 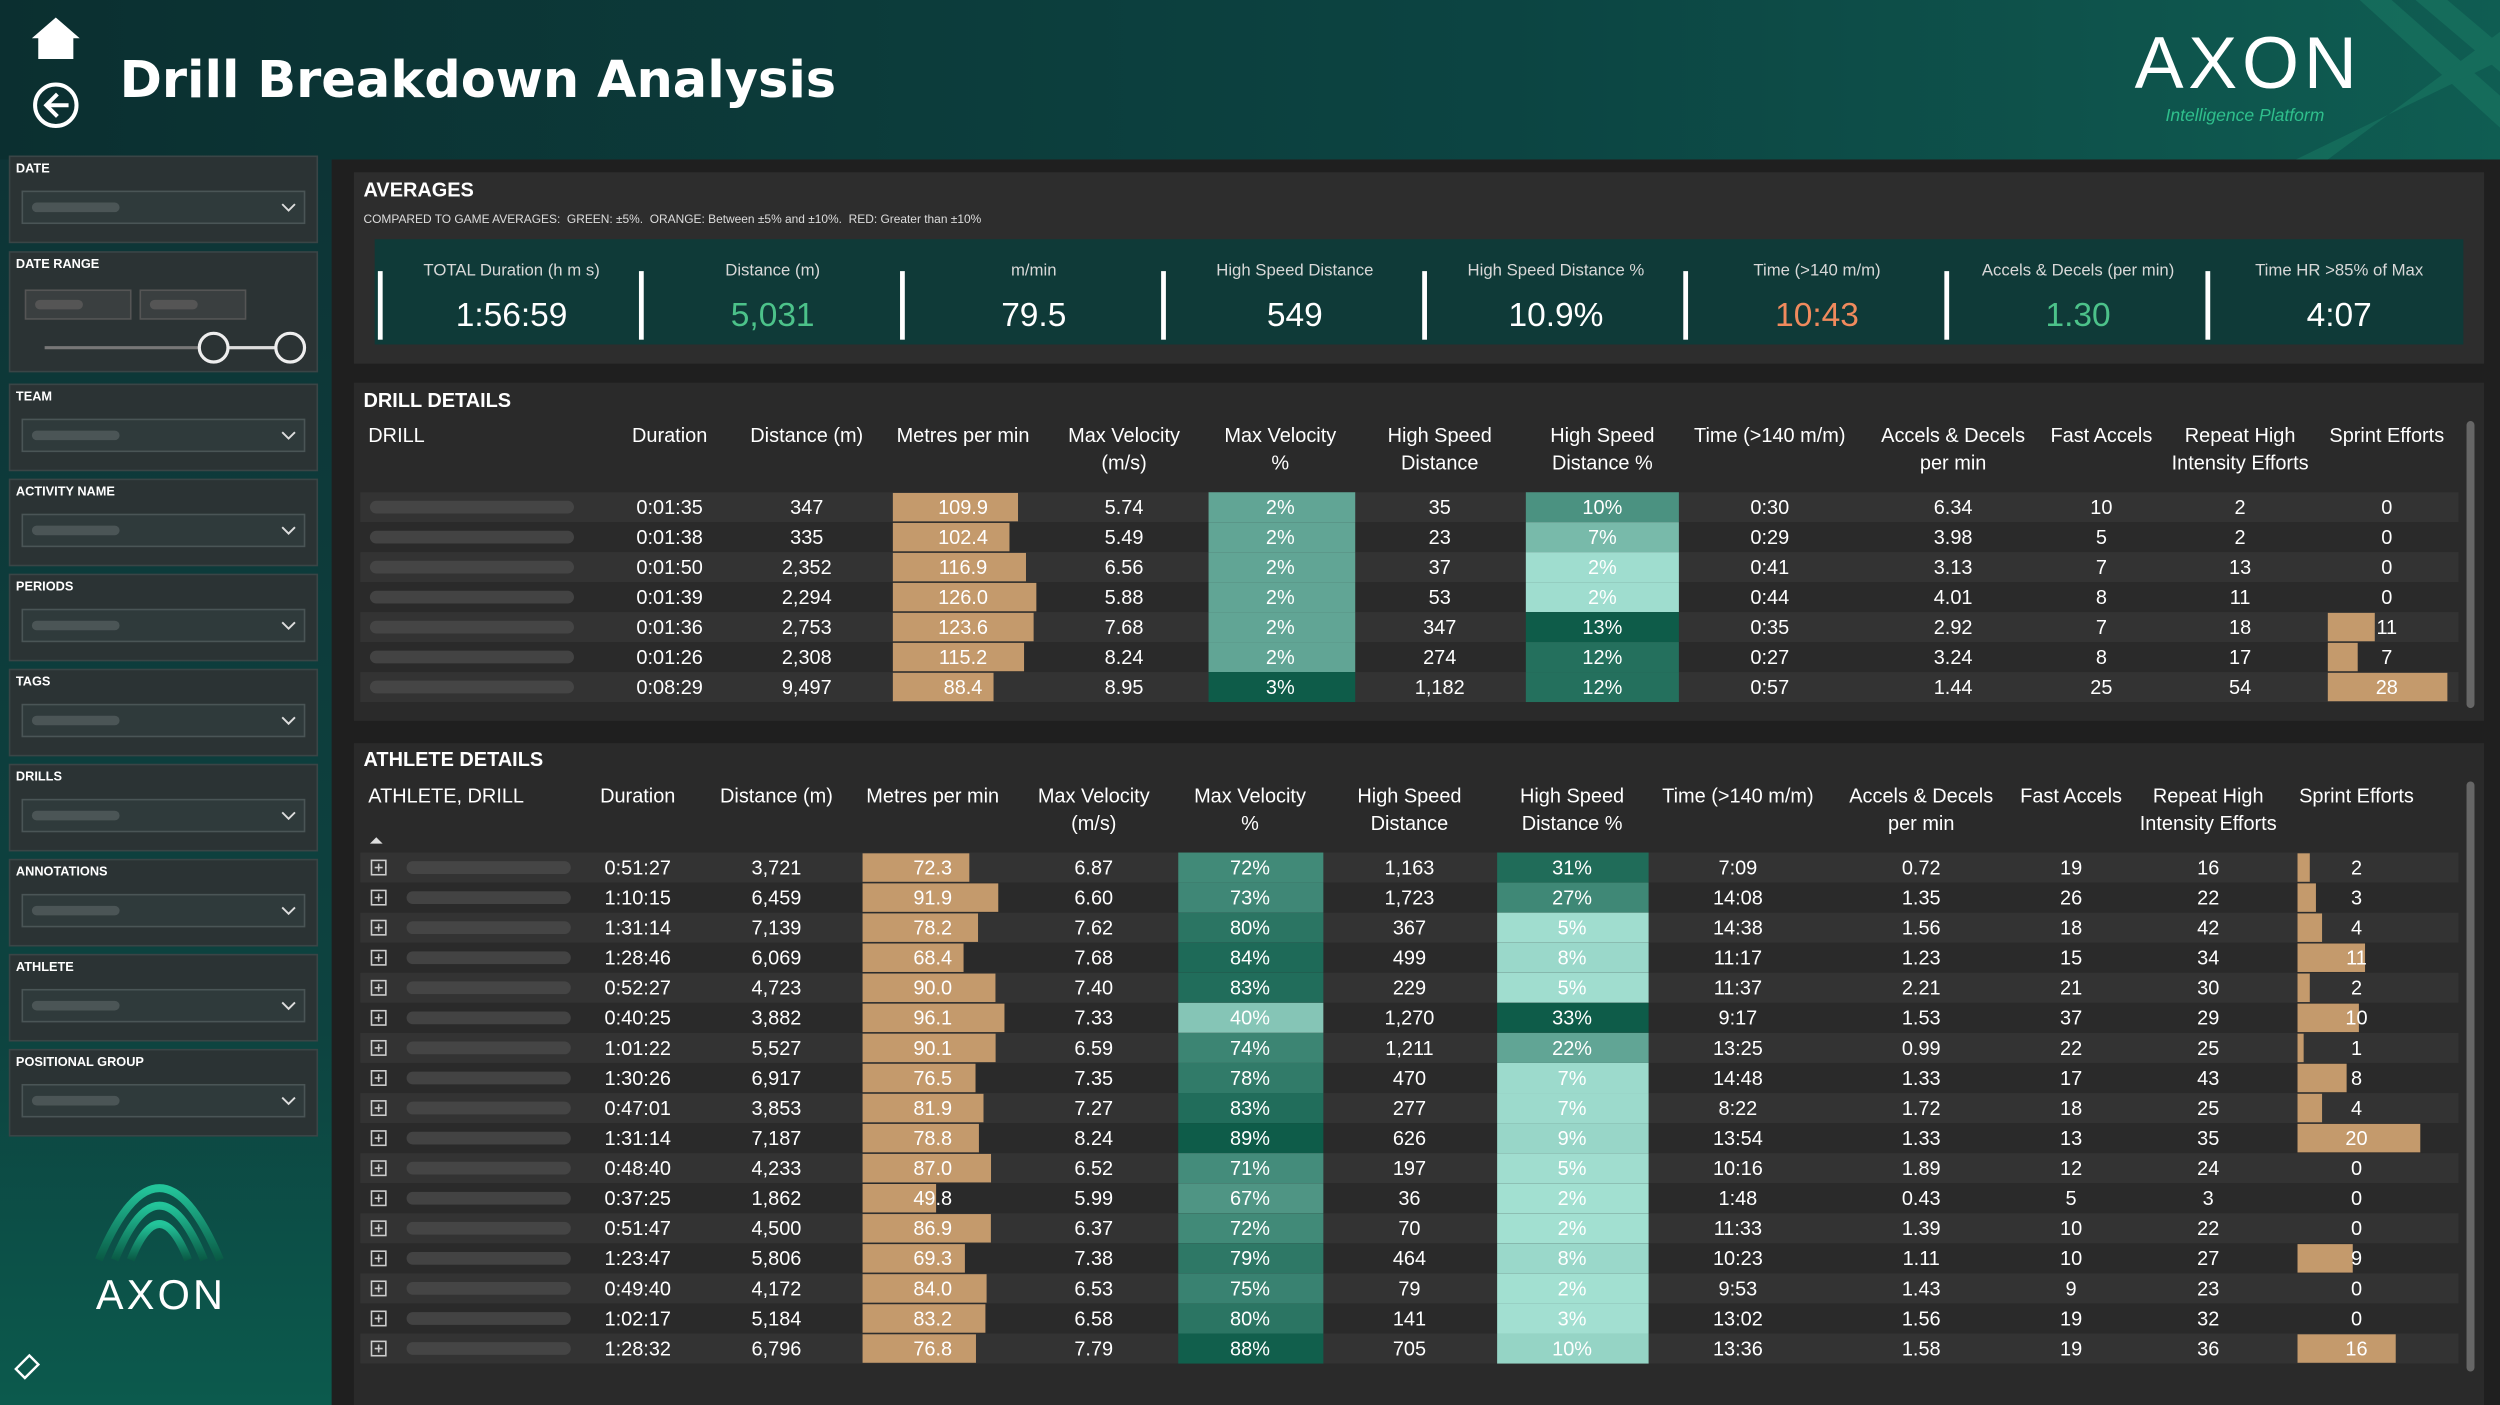 What do you see at coordinates (638, 1319) in the screenshot?
I see `cell: 1:02:17` at bounding box center [638, 1319].